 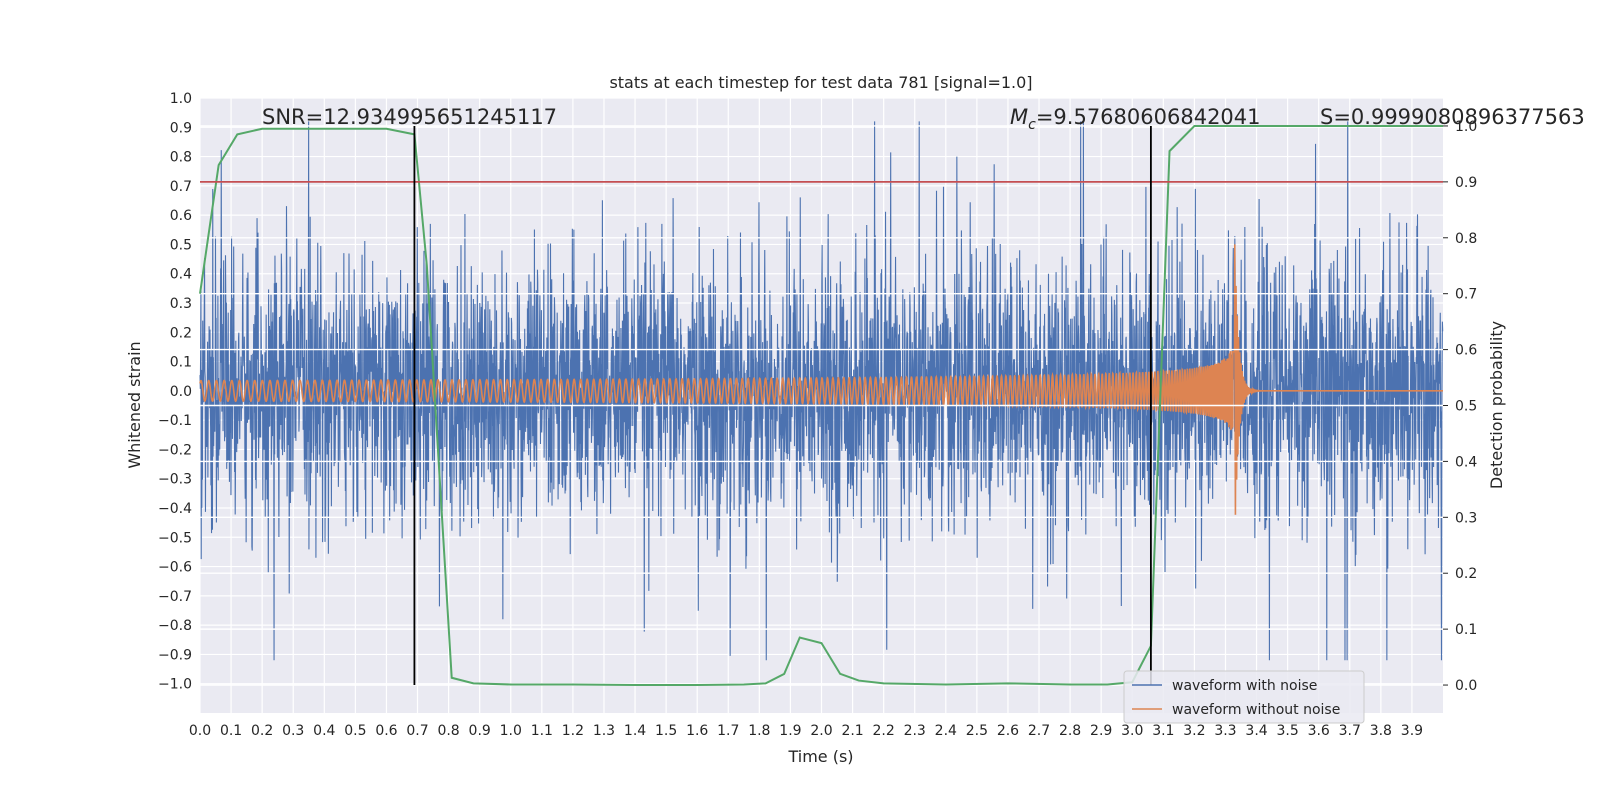 I want to click on legend-box, so click(x=1244, y=697).